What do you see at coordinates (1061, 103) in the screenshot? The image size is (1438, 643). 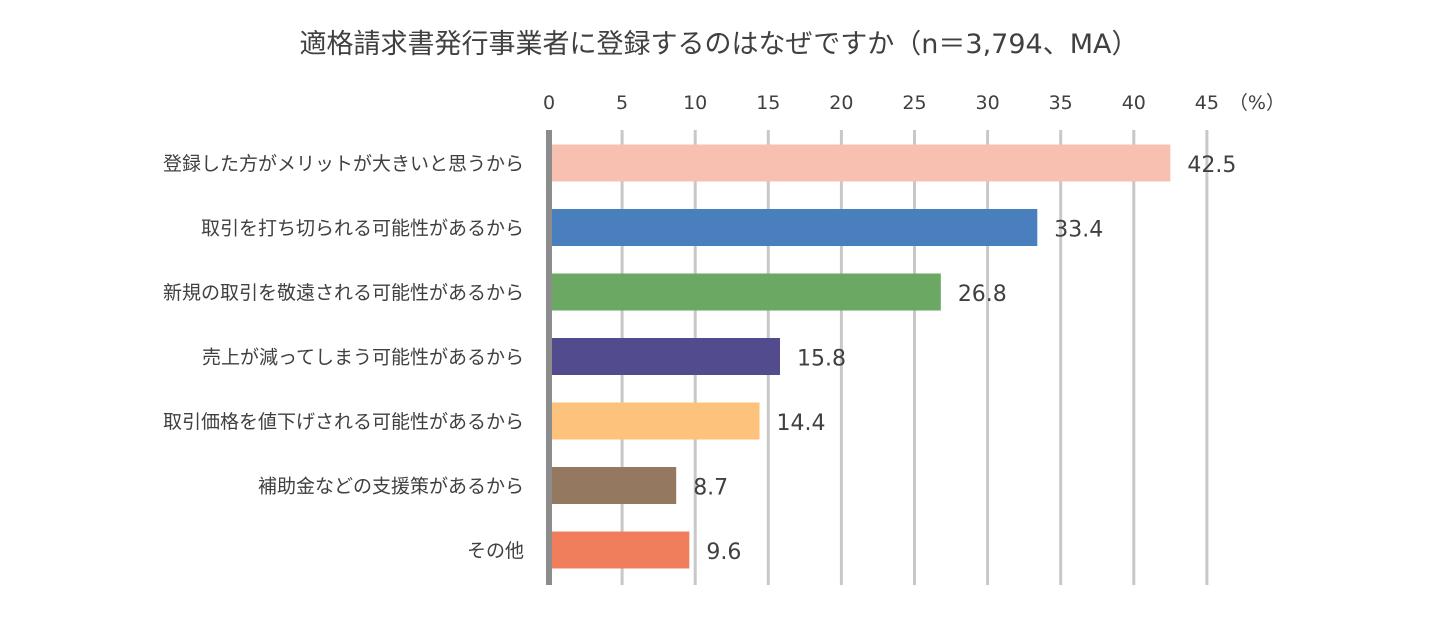 I see `x-tick-label: 35` at bounding box center [1061, 103].